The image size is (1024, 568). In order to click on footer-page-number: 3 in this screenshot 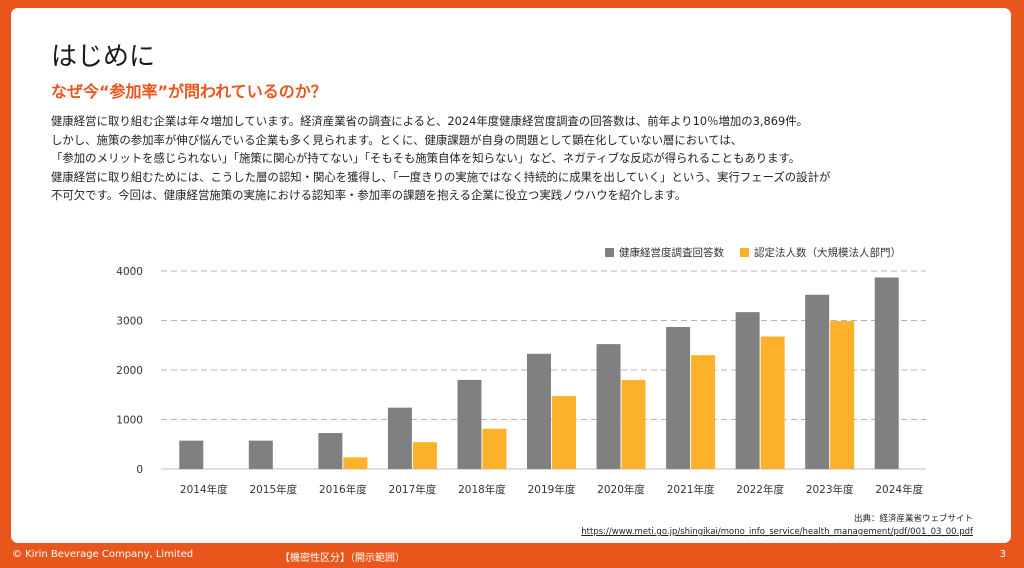, I will do `click(1002, 554)`.